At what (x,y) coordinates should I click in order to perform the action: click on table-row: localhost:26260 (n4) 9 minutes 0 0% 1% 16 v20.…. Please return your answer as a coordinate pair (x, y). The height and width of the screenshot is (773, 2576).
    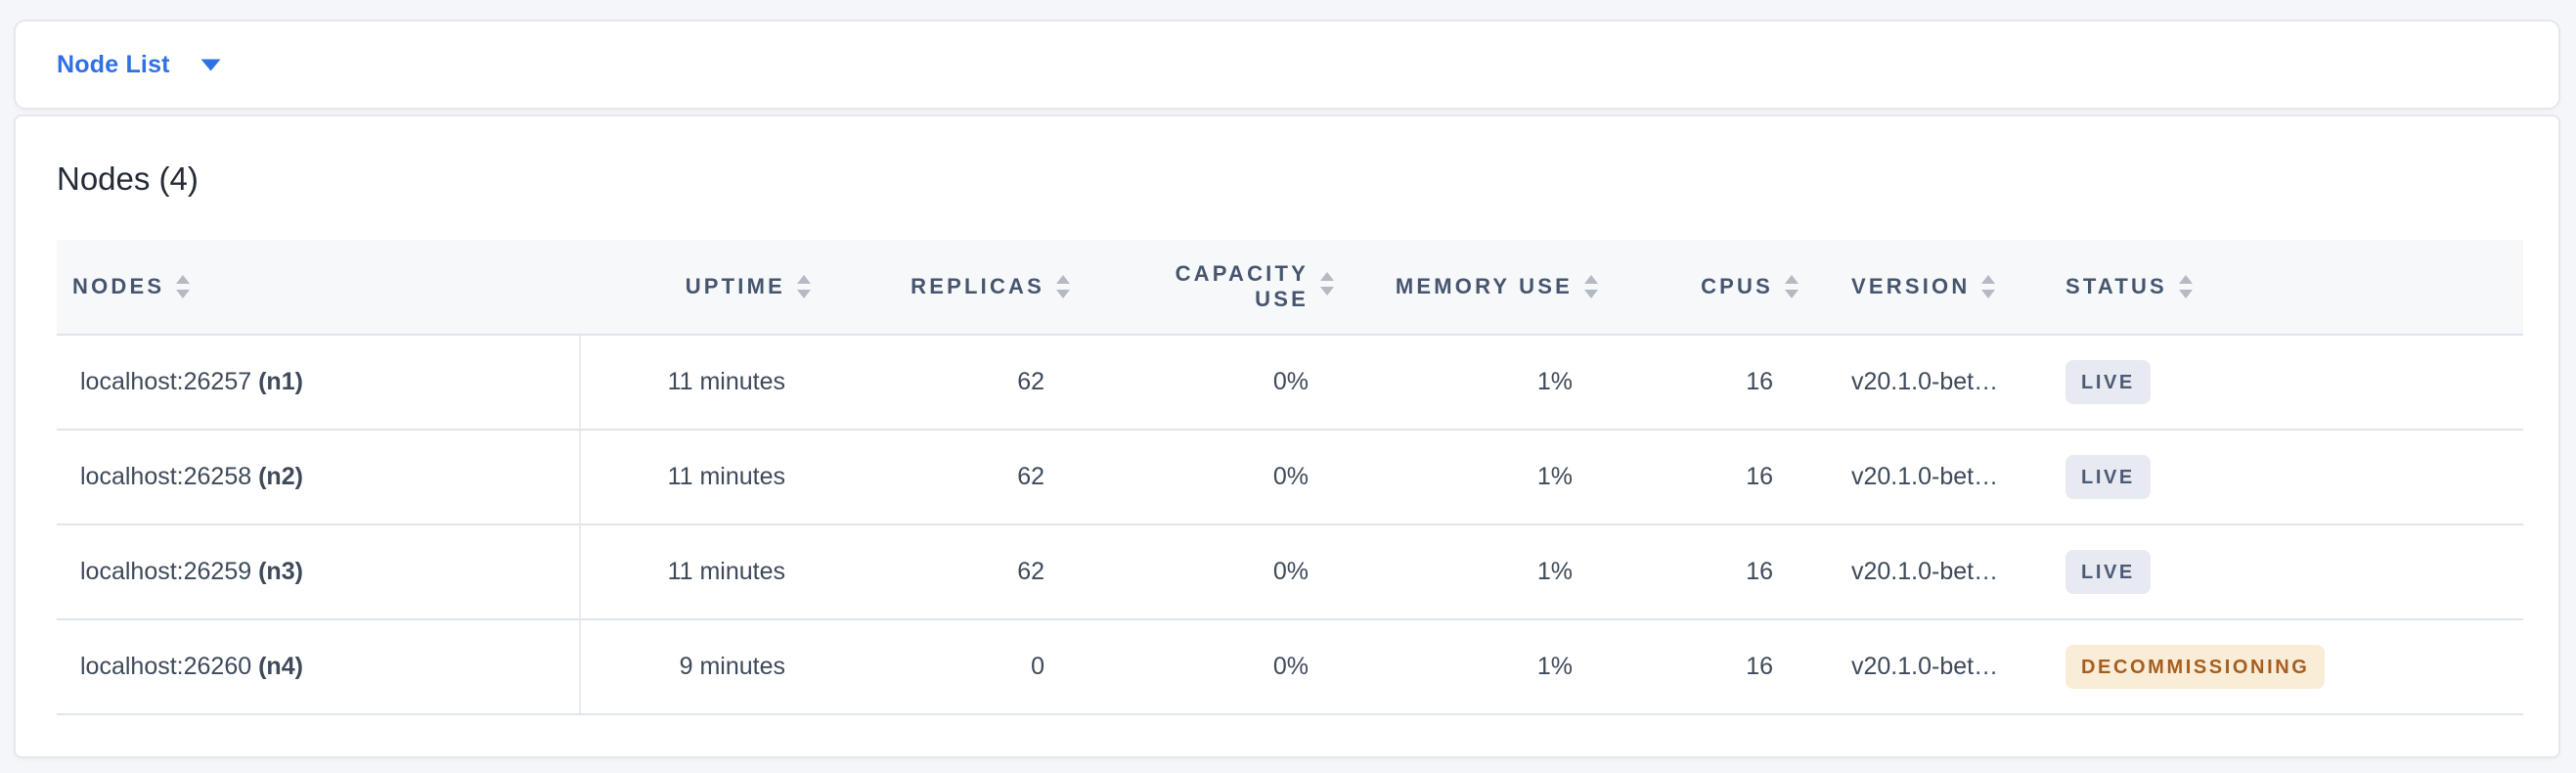
    Looking at the image, I should click on (1290, 667).